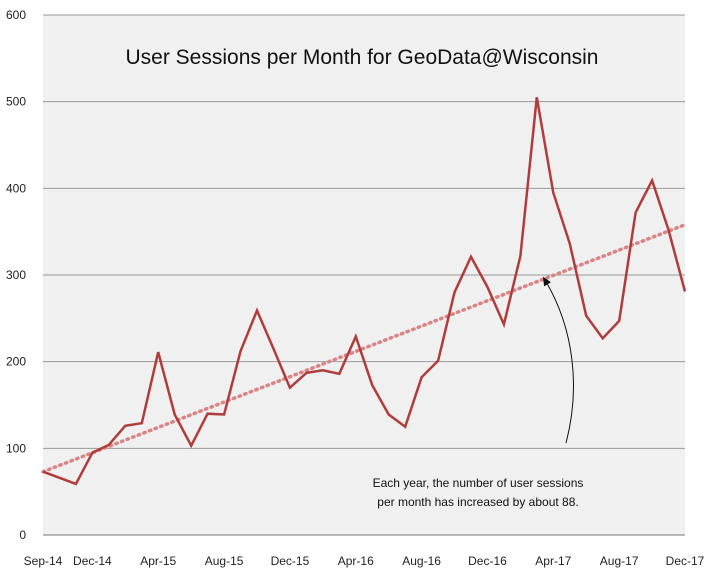 The width and height of the screenshot is (710, 577). Describe the element at coordinates (16, 102) in the screenshot. I see `y-tick-label: 500` at that location.